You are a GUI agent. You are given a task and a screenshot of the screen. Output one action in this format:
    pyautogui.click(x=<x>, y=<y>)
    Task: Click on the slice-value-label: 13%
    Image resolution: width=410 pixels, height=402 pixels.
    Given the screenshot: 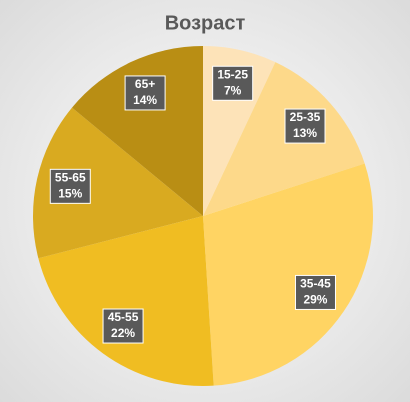 What is the action you would take?
    pyautogui.click(x=305, y=133)
    